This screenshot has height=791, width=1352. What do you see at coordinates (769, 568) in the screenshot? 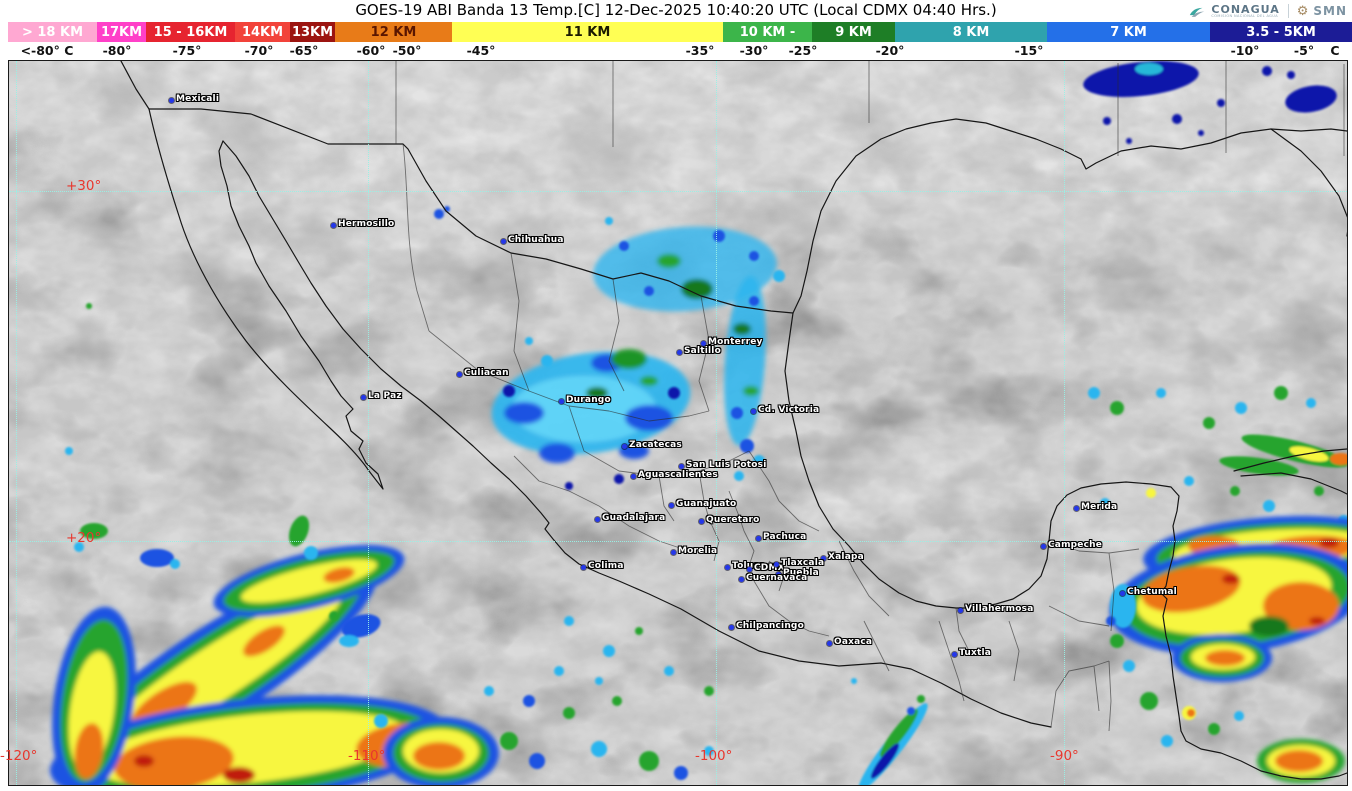
I see `city-label: CDMX` at bounding box center [769, 568].